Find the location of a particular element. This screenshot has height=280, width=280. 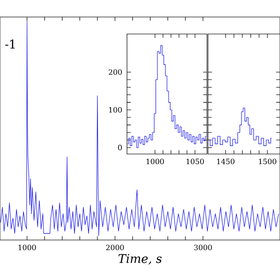

x-axis-title: Time, s is located at coordinates (140, 259).